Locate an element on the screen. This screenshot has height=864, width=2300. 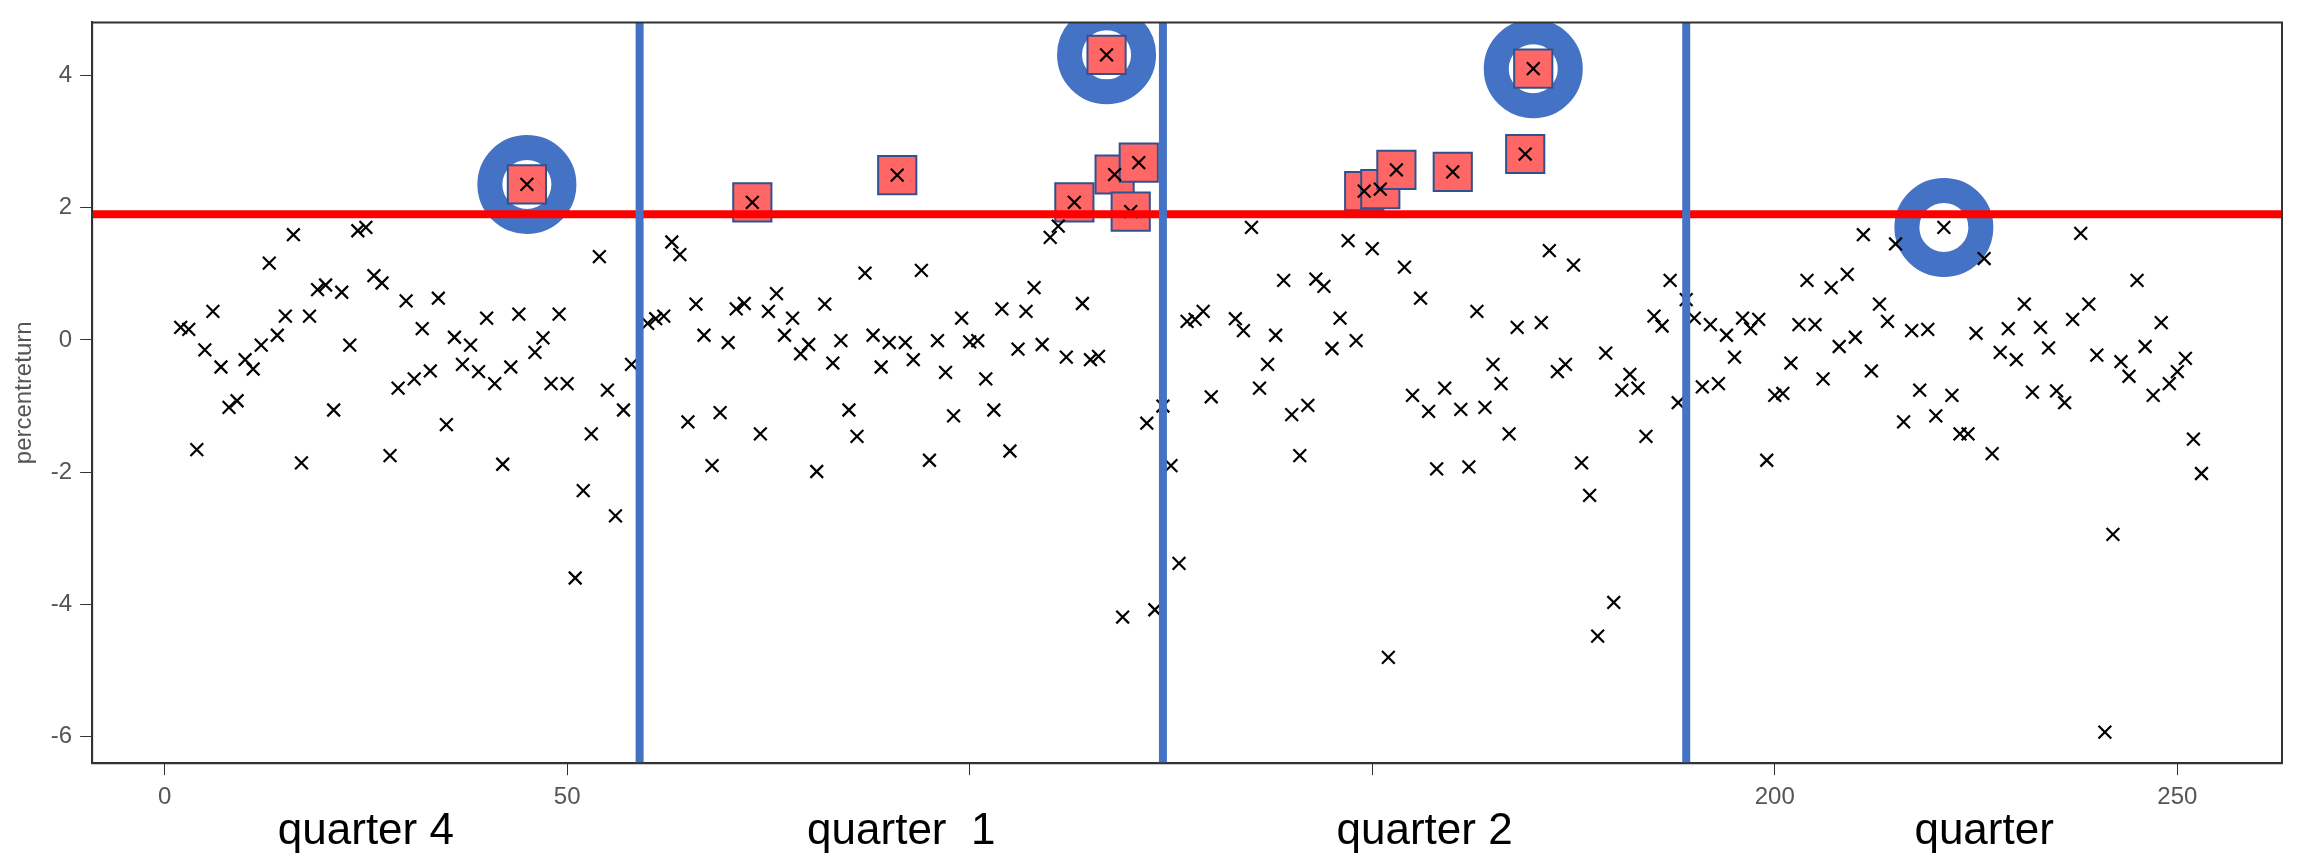
text: quarter 2 is located at coordinates (1424, 829).